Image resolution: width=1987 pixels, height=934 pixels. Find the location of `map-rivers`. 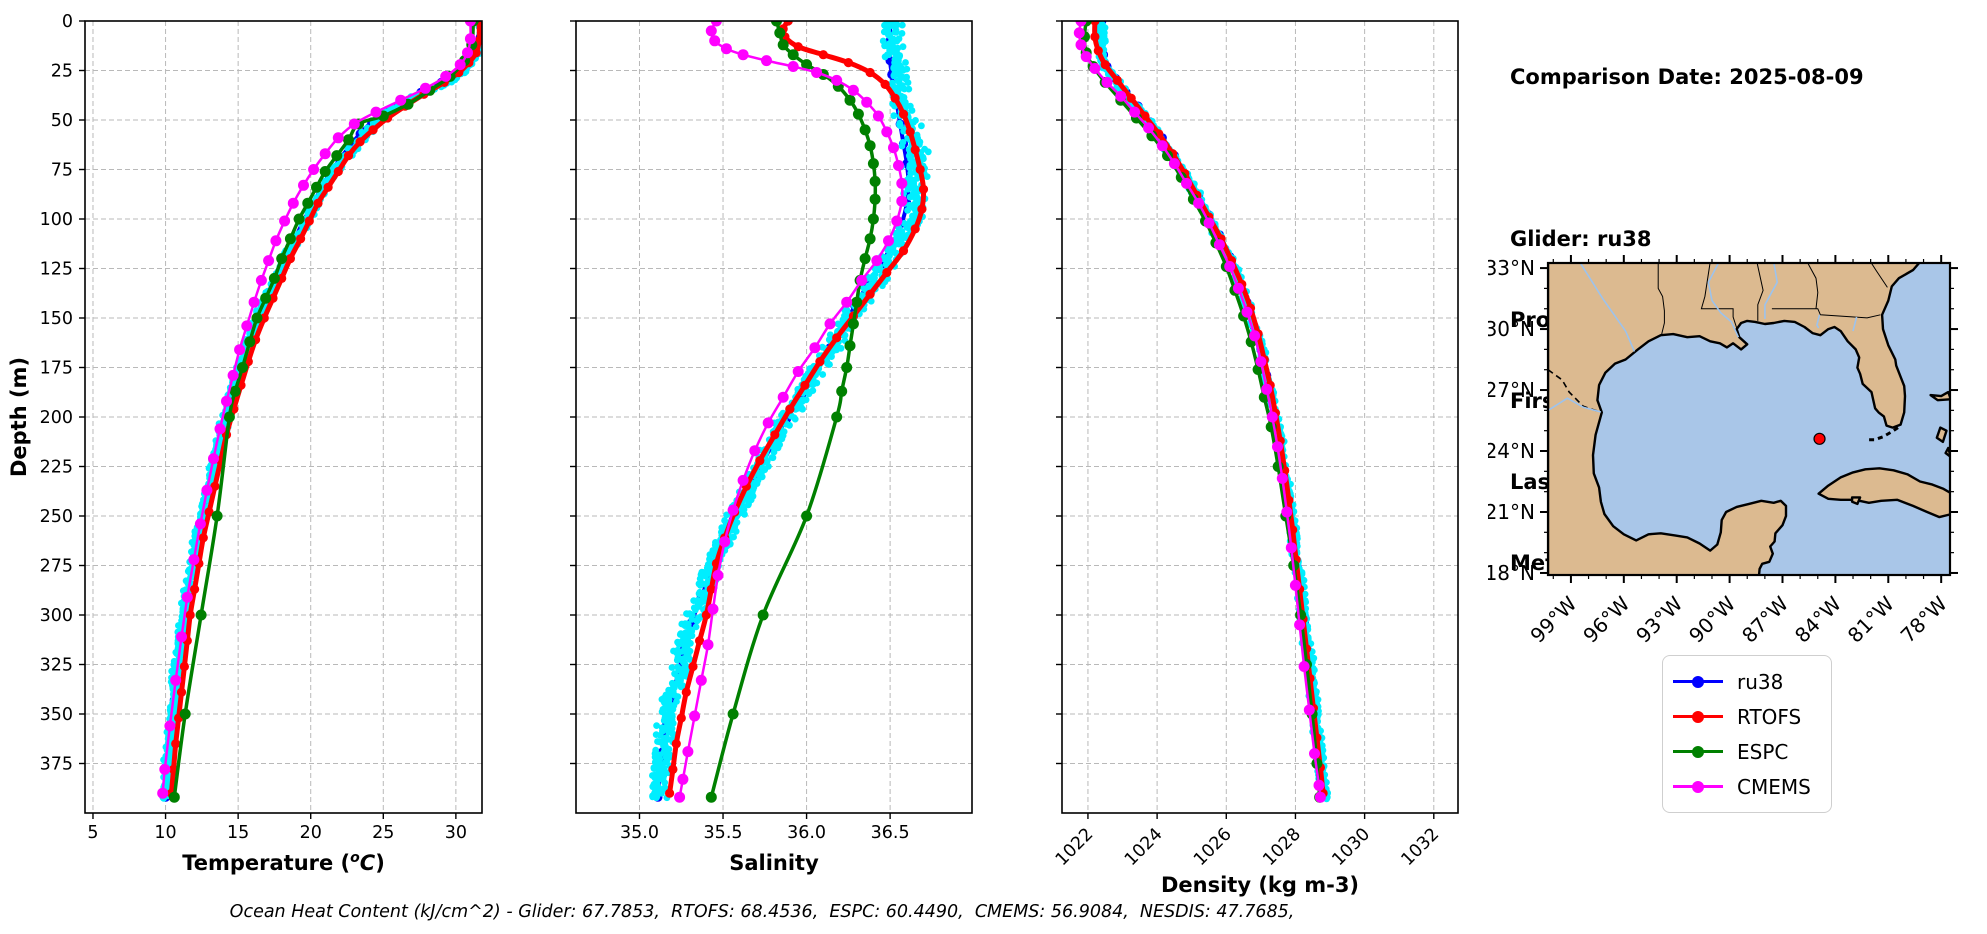

map-rivers is located at coordinates (1703, 338).